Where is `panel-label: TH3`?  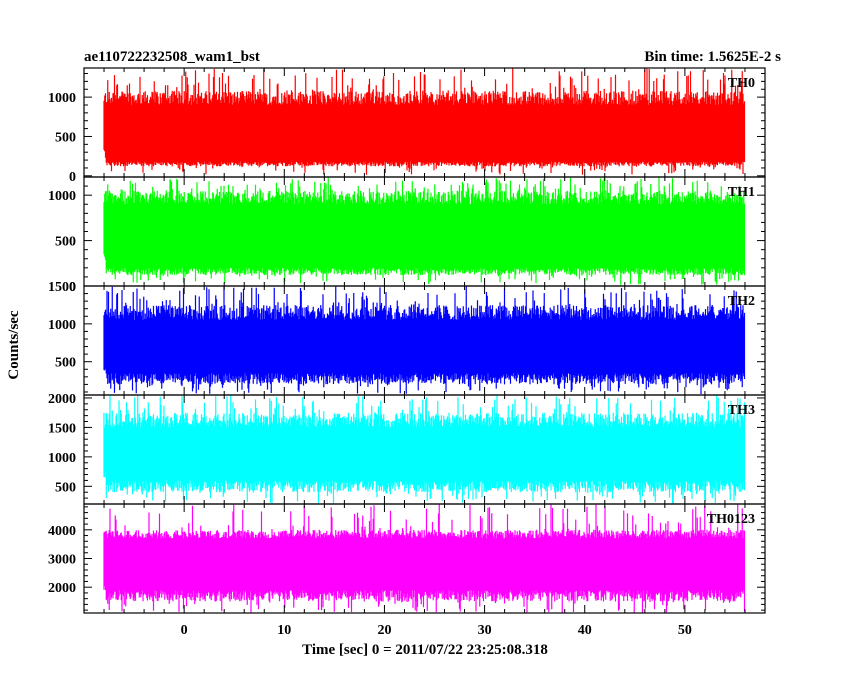 panel-label: TH3 is located at coordinates (741, 410).